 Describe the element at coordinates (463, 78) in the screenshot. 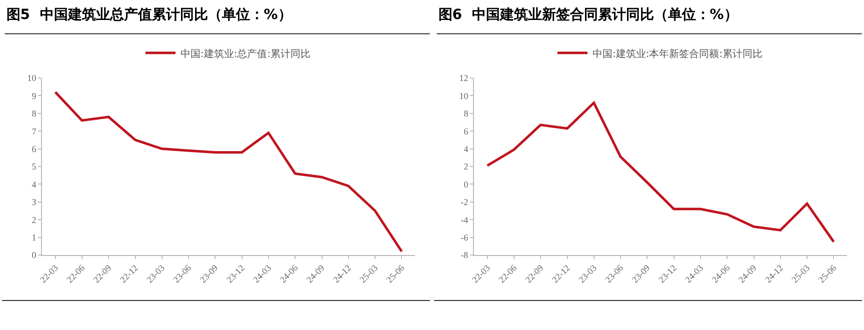

I see `y-tick-label: 12` at that location.